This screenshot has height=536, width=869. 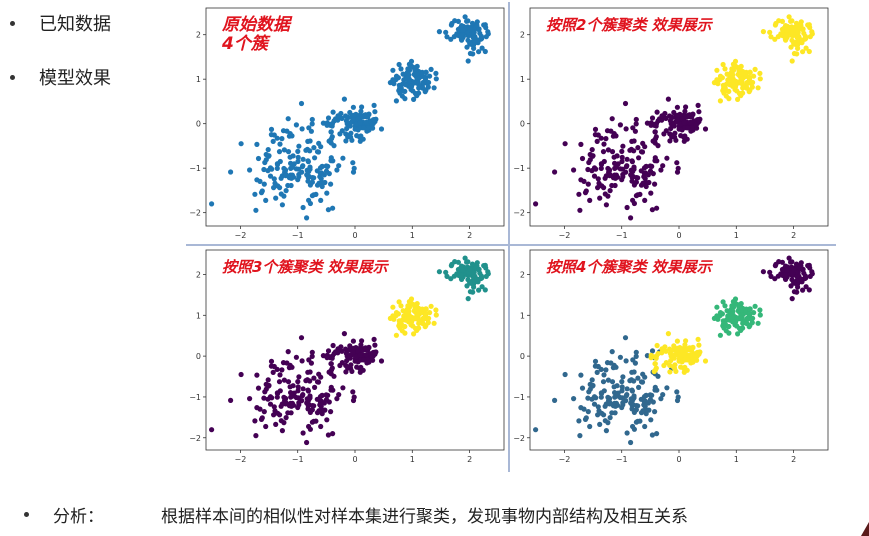 What do you see at coordinates (298, 235) in the screenshot?
I see `x-tick-label: −1` at bounding box center [298, 235].